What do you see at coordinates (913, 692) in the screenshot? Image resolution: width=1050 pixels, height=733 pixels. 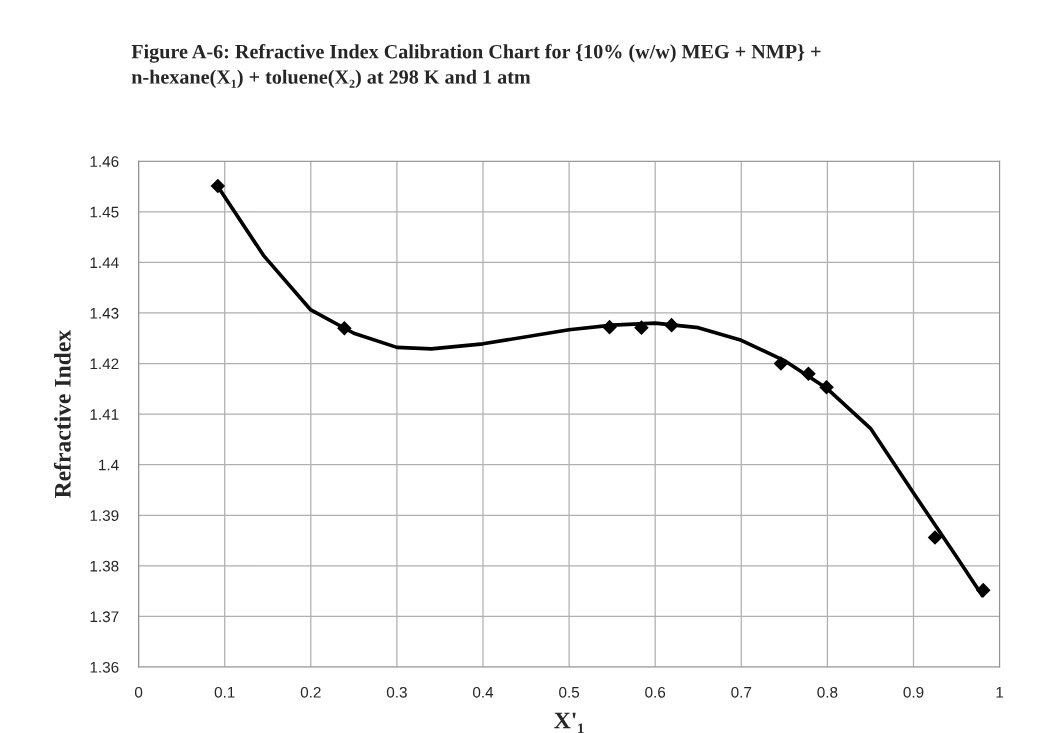 I see `x-tick-label: 0.9` at bounding box center [913, 692].